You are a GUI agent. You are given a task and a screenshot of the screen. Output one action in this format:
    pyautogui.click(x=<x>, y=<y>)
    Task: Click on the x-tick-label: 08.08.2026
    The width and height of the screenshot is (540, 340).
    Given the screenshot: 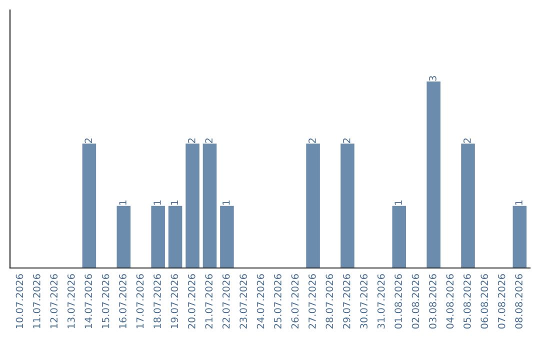 What is the action you would take?
    pyautogui.click(x=518, y=301)
    